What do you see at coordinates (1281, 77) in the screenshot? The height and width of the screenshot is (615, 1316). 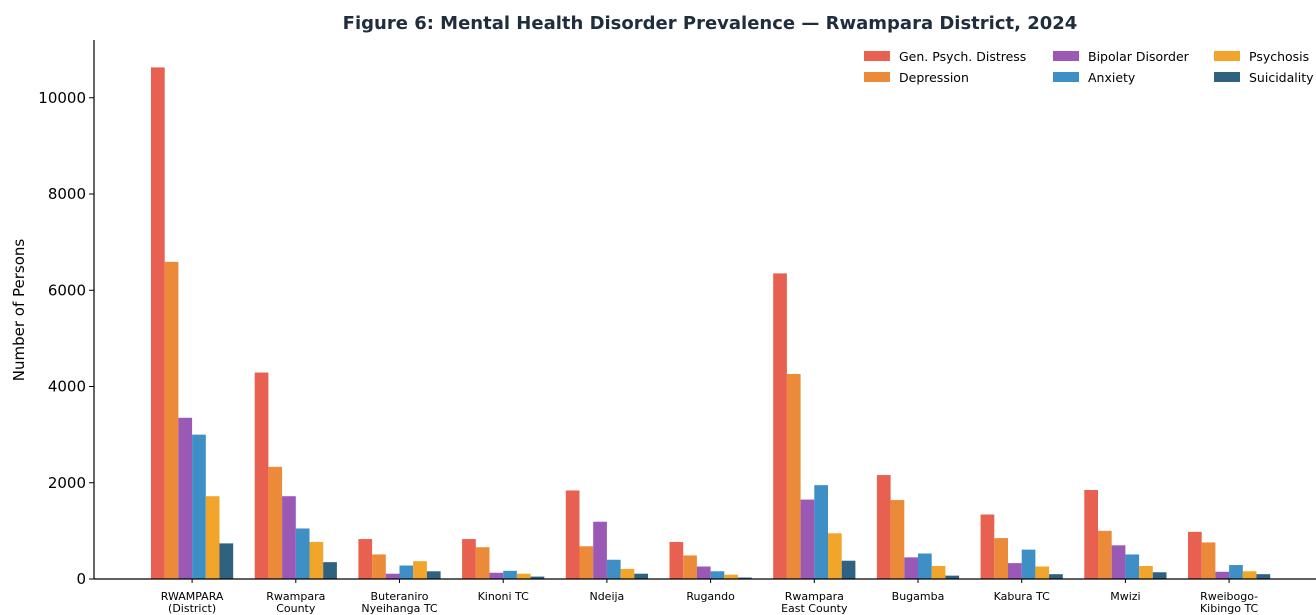 I see `legend-label: Suicidality` at bounding box center [1281, 77].